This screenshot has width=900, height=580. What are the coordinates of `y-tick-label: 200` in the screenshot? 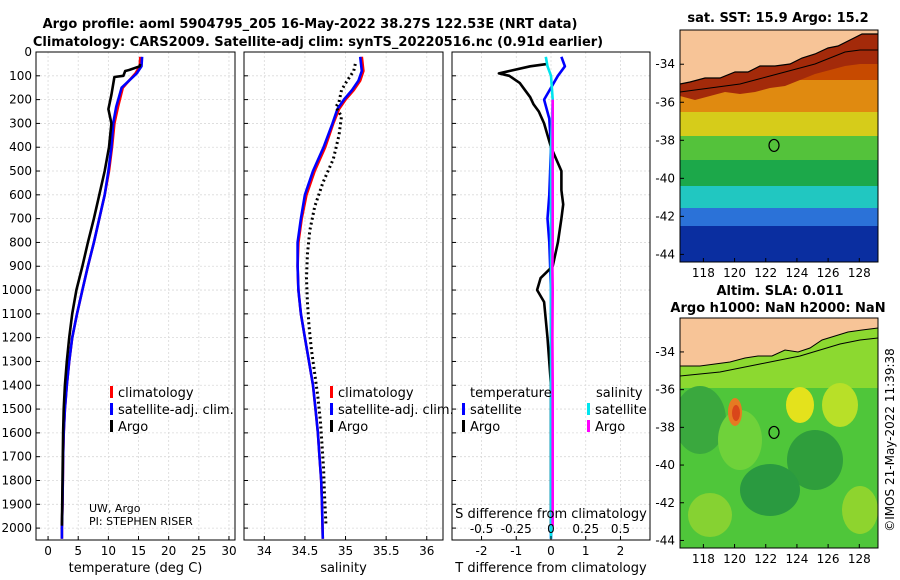 It's located at (20, 100).